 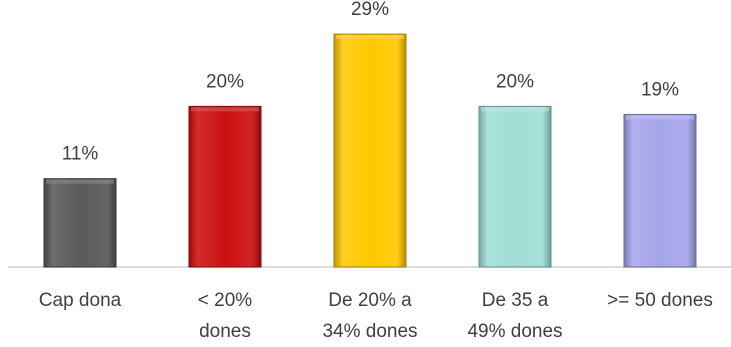 I want to click on x-tick-label-2: < 20% dones, so click(x=225, y=316).